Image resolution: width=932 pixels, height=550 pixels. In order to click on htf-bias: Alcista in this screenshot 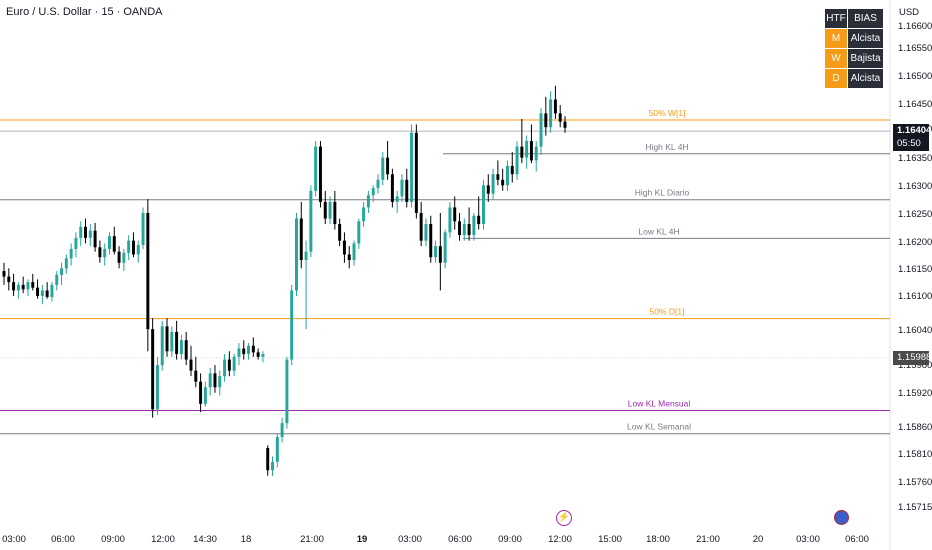, I will do `click(865, 78)`.